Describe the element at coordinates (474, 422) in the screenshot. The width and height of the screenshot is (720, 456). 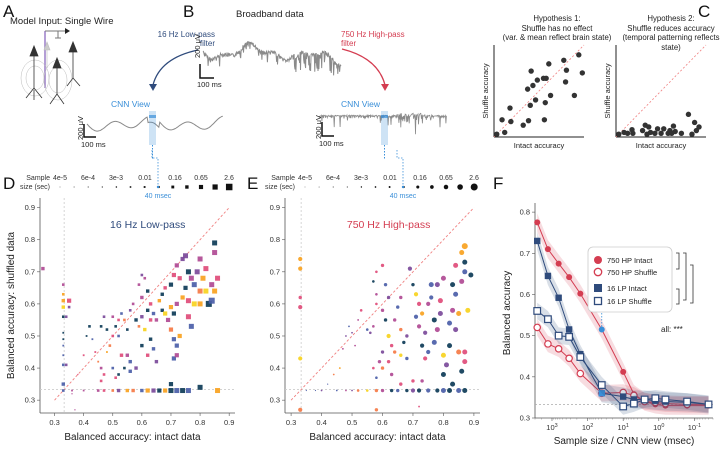
I see `x-tick-label: 0.9` at that location.